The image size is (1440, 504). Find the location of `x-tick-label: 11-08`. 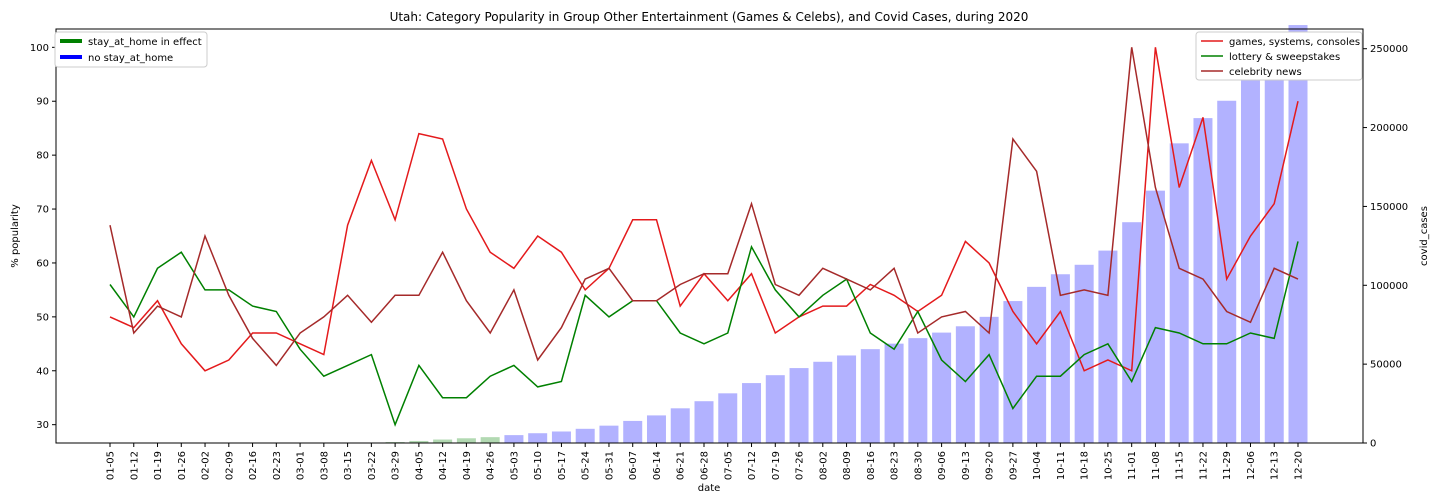

x-tick-label: 11-08 is located at coordinates (1156, 465).